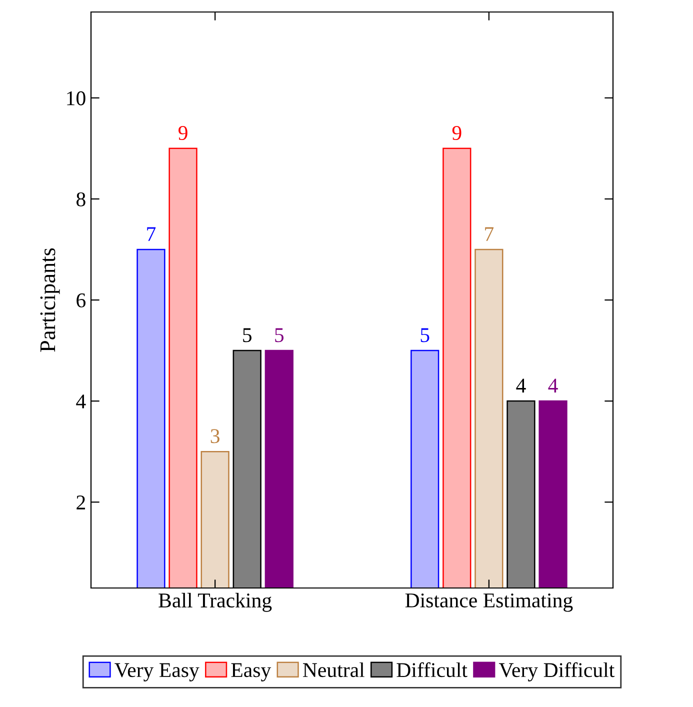 The image size is (693, 707). What do you see at coordinates (333, 670) in the screenshot?
I see `legend-label: Neutral` at bounding box center [333, 670].